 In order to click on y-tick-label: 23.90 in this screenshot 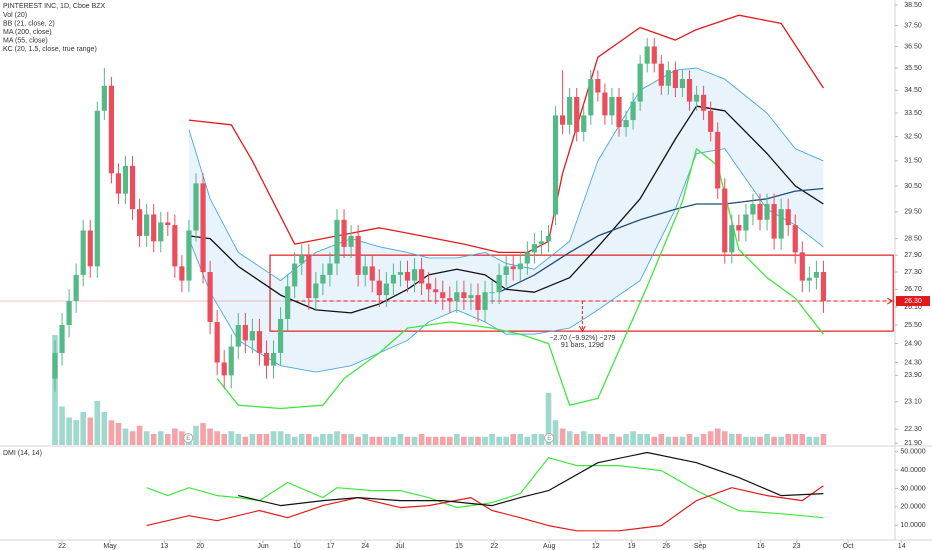, I will do `click(913, 375)`.